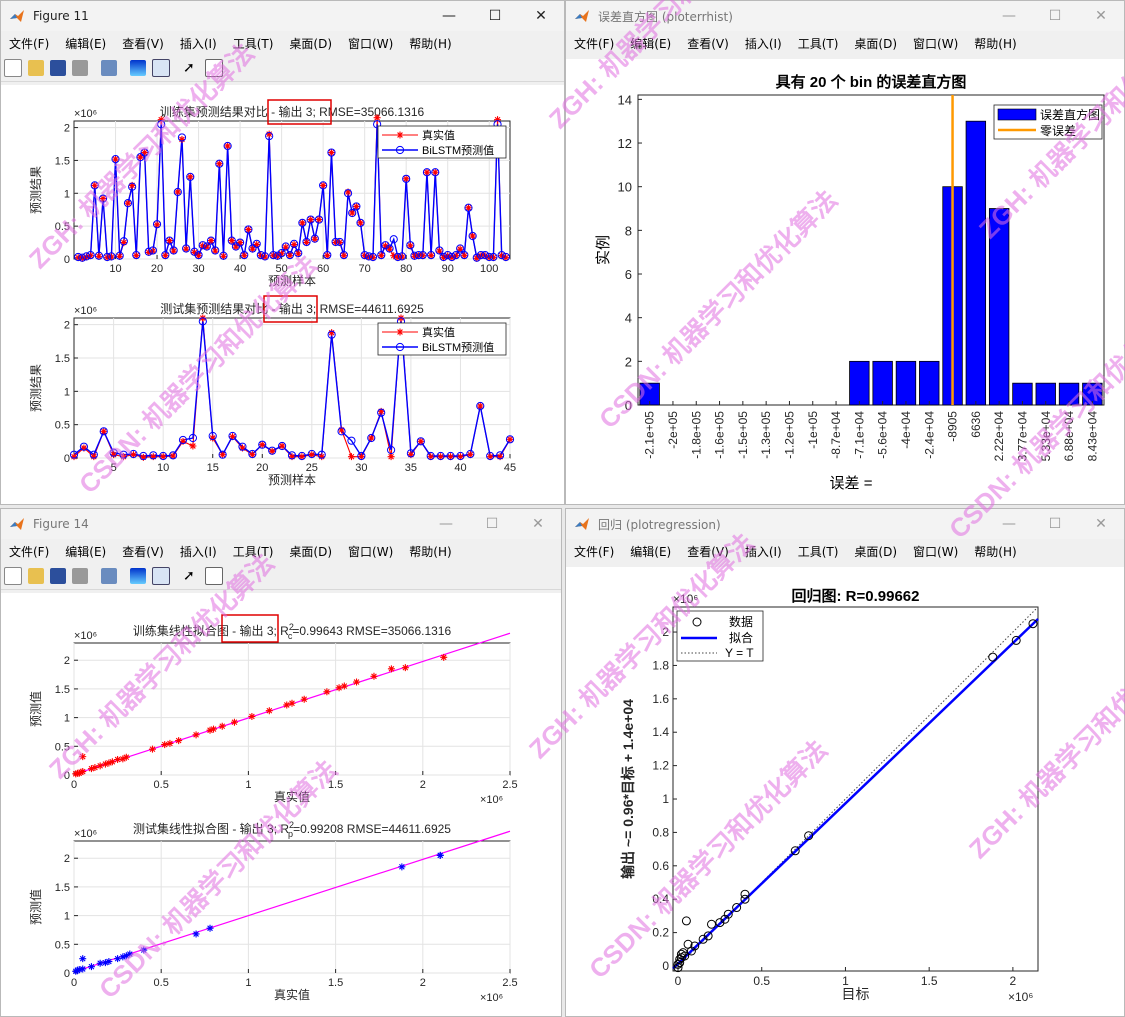 This screenshot has height=1017, width=1125. I want to click on y-tick-label: 0.2, so click(660, 933).